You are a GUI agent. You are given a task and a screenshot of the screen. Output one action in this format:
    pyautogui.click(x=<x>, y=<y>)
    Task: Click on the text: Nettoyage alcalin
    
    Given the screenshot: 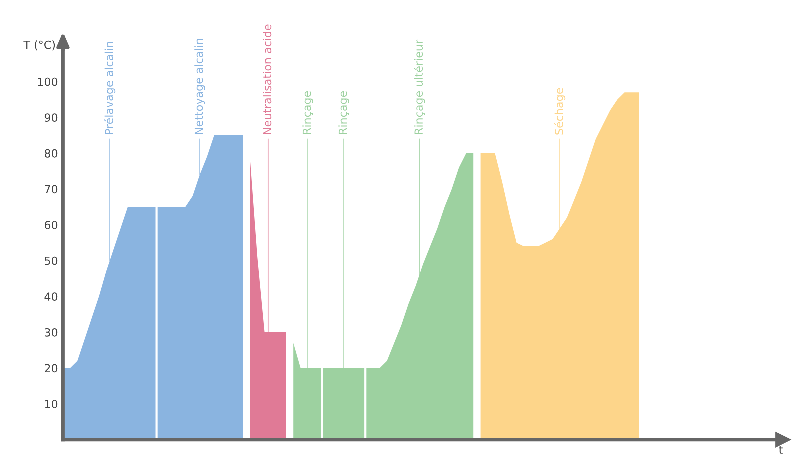 What is the action you would take?
    pyautogui.click(x=200, y=86)
    